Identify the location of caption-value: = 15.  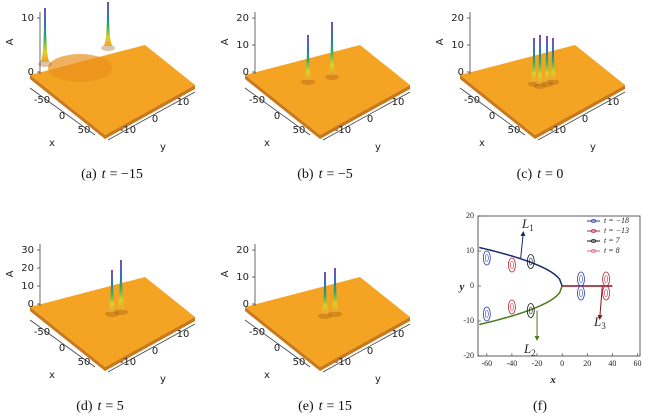
(339, 406).